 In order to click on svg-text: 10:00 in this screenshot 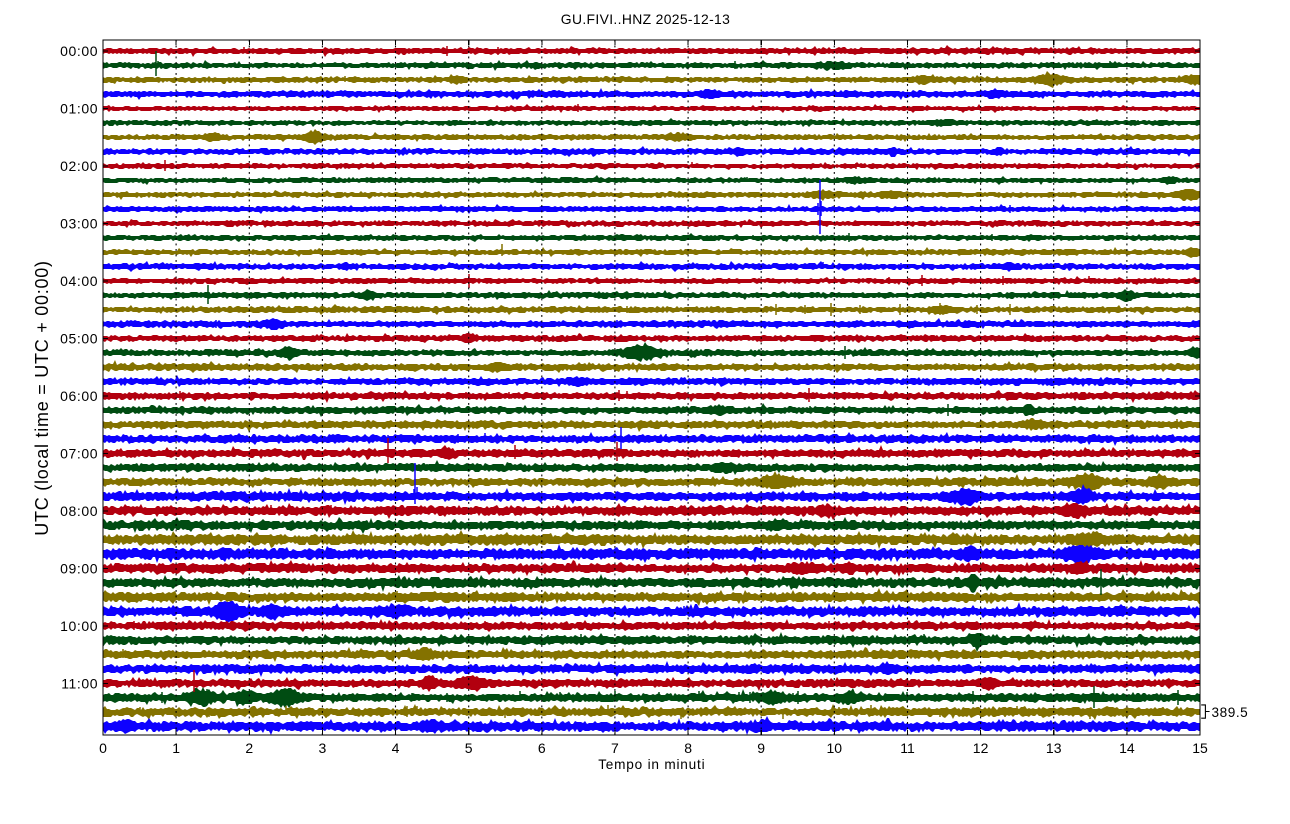, I will do `click(79, 626)`.